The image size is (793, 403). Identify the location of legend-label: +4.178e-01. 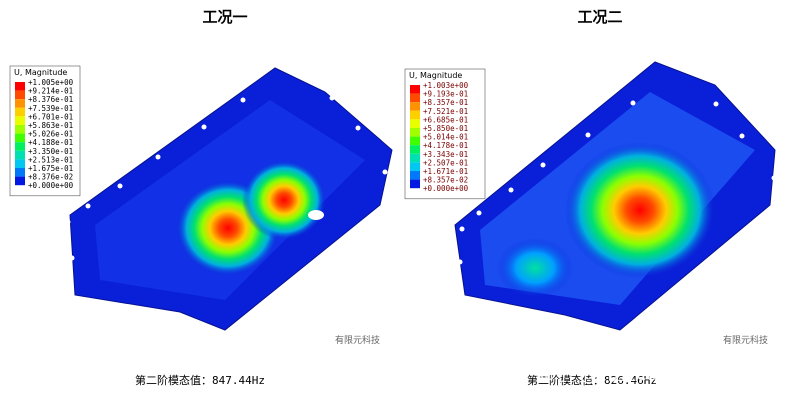
(445, 145).